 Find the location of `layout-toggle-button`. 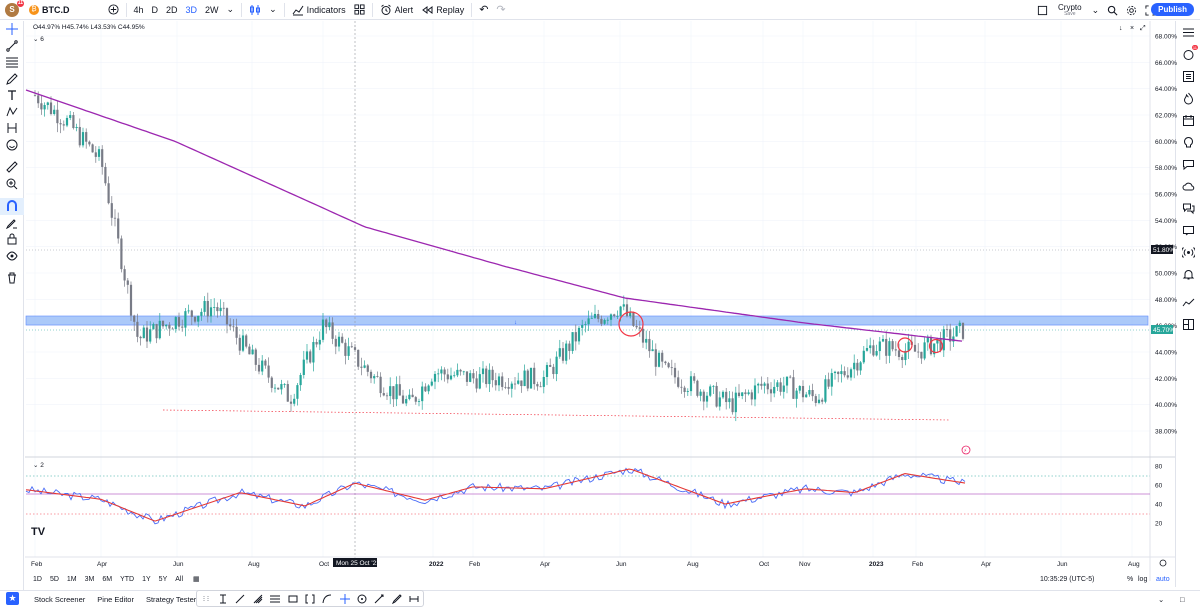

layout-toggle-button is located at coordinates (1042, 10).